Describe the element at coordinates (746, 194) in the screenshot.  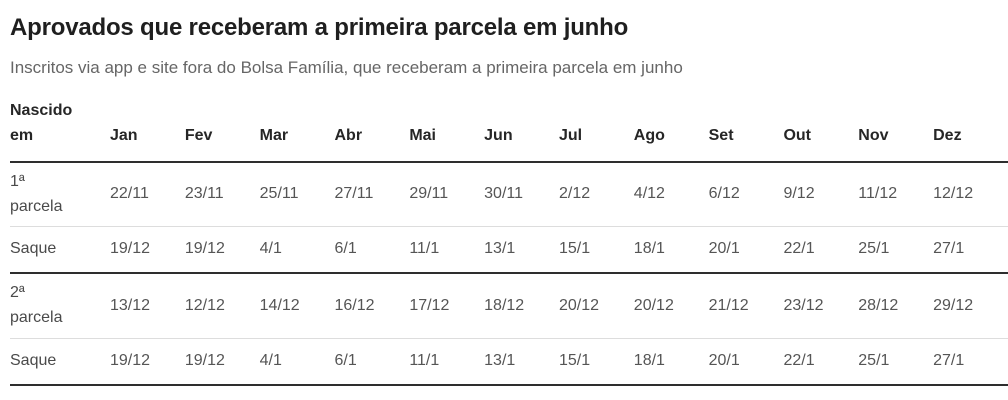
I see `schedule-cell: 6/12` at that location.